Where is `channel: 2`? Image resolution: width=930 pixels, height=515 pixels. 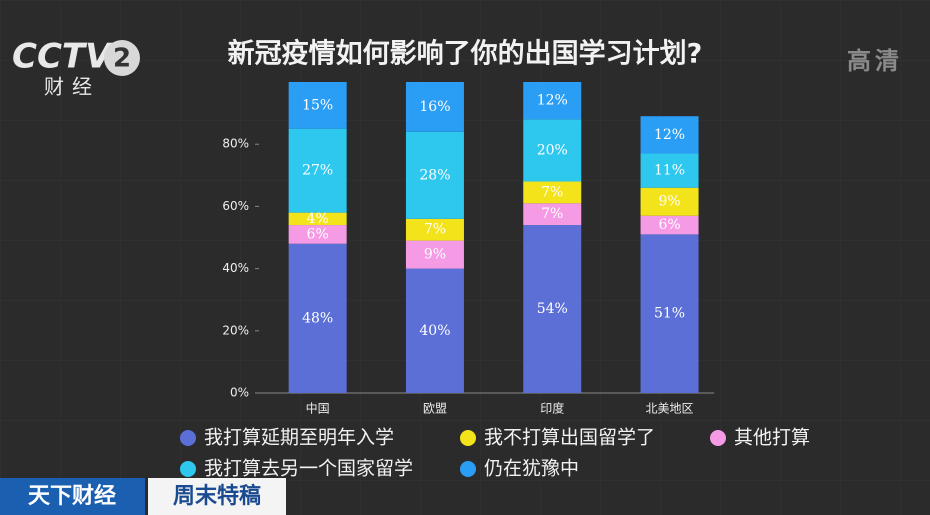
channel: 2 is located at coordinates (122, 59).